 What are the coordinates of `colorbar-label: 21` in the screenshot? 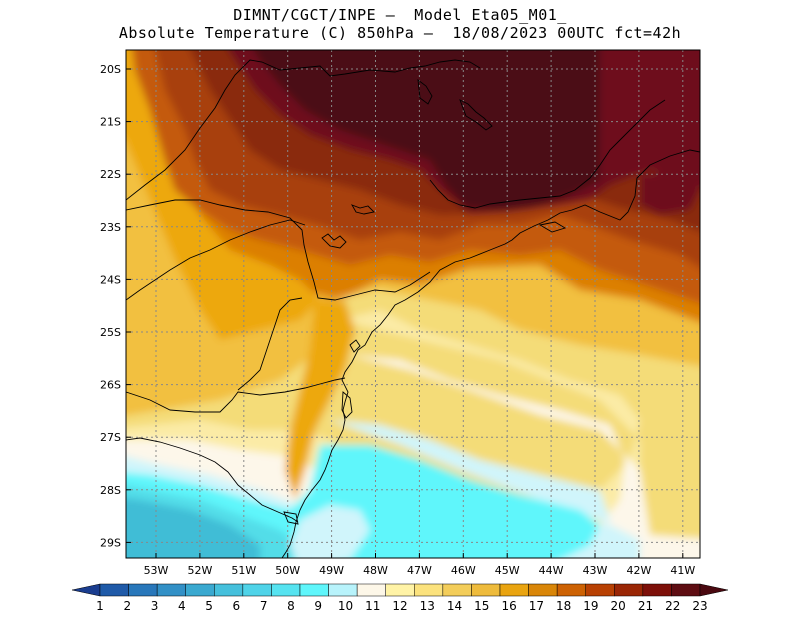 It's located at (645, 606).